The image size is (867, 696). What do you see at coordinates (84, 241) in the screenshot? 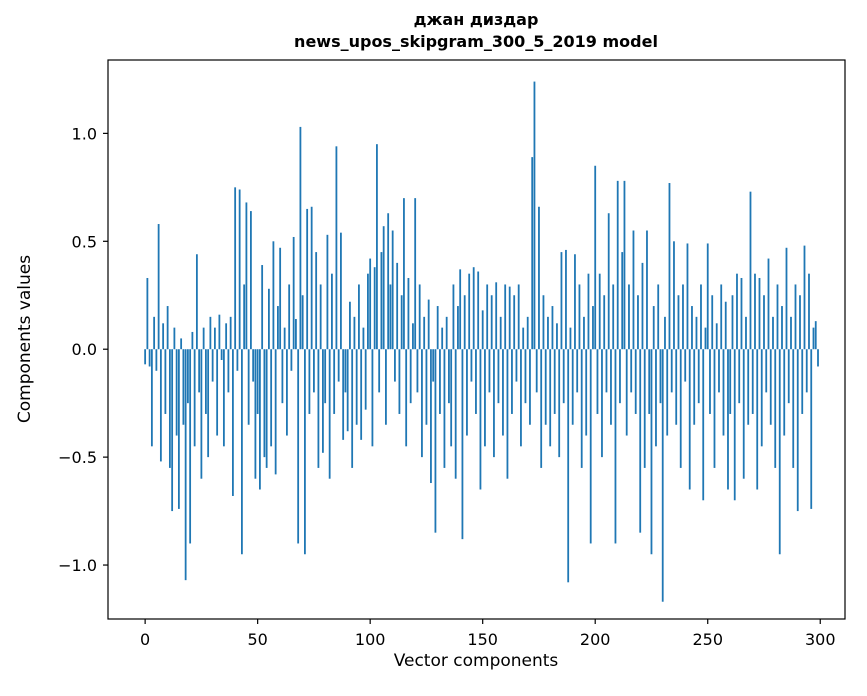
I see `y-tick-label: 0.5` at bounding box center [84, 241].